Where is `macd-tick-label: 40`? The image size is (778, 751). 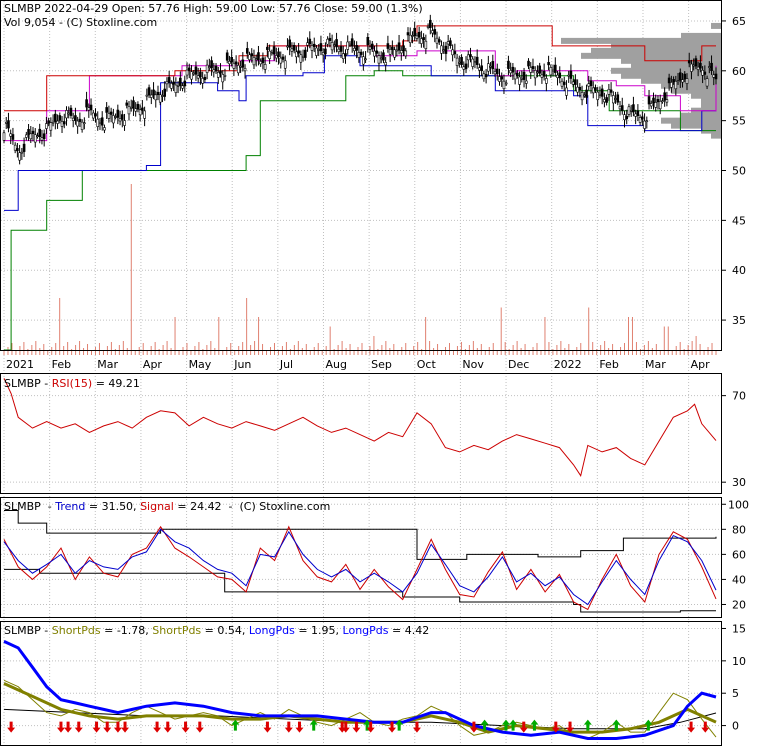 macd-tick-label: 40 is located at coordinates (739, 579).